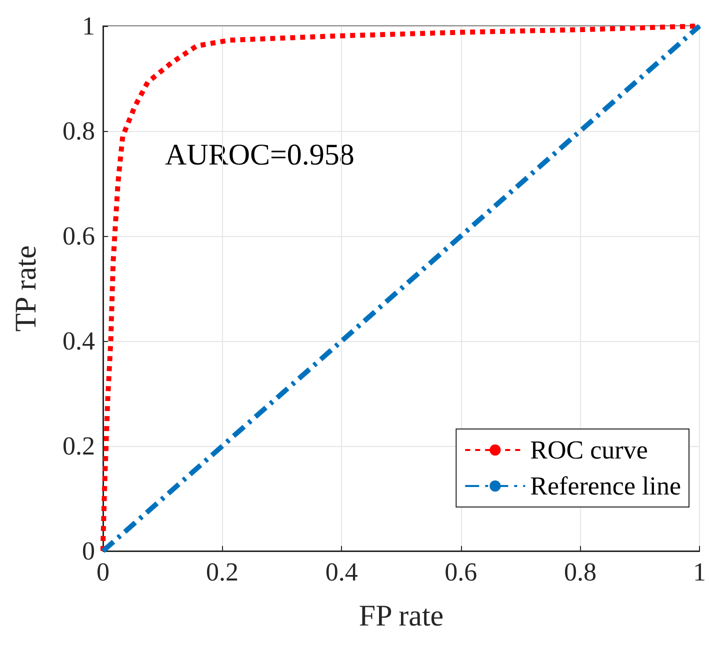 The image size is (709, 662). What do you see at coordinates (78, 341) in the screenshot?
I see `y-tick-label: 0.4` at bounding box center [78, 341].